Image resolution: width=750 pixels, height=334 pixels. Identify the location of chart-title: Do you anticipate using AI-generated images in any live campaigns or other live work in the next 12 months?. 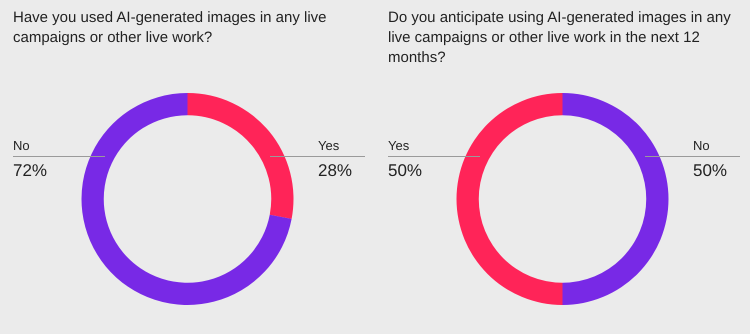
(560, 38).